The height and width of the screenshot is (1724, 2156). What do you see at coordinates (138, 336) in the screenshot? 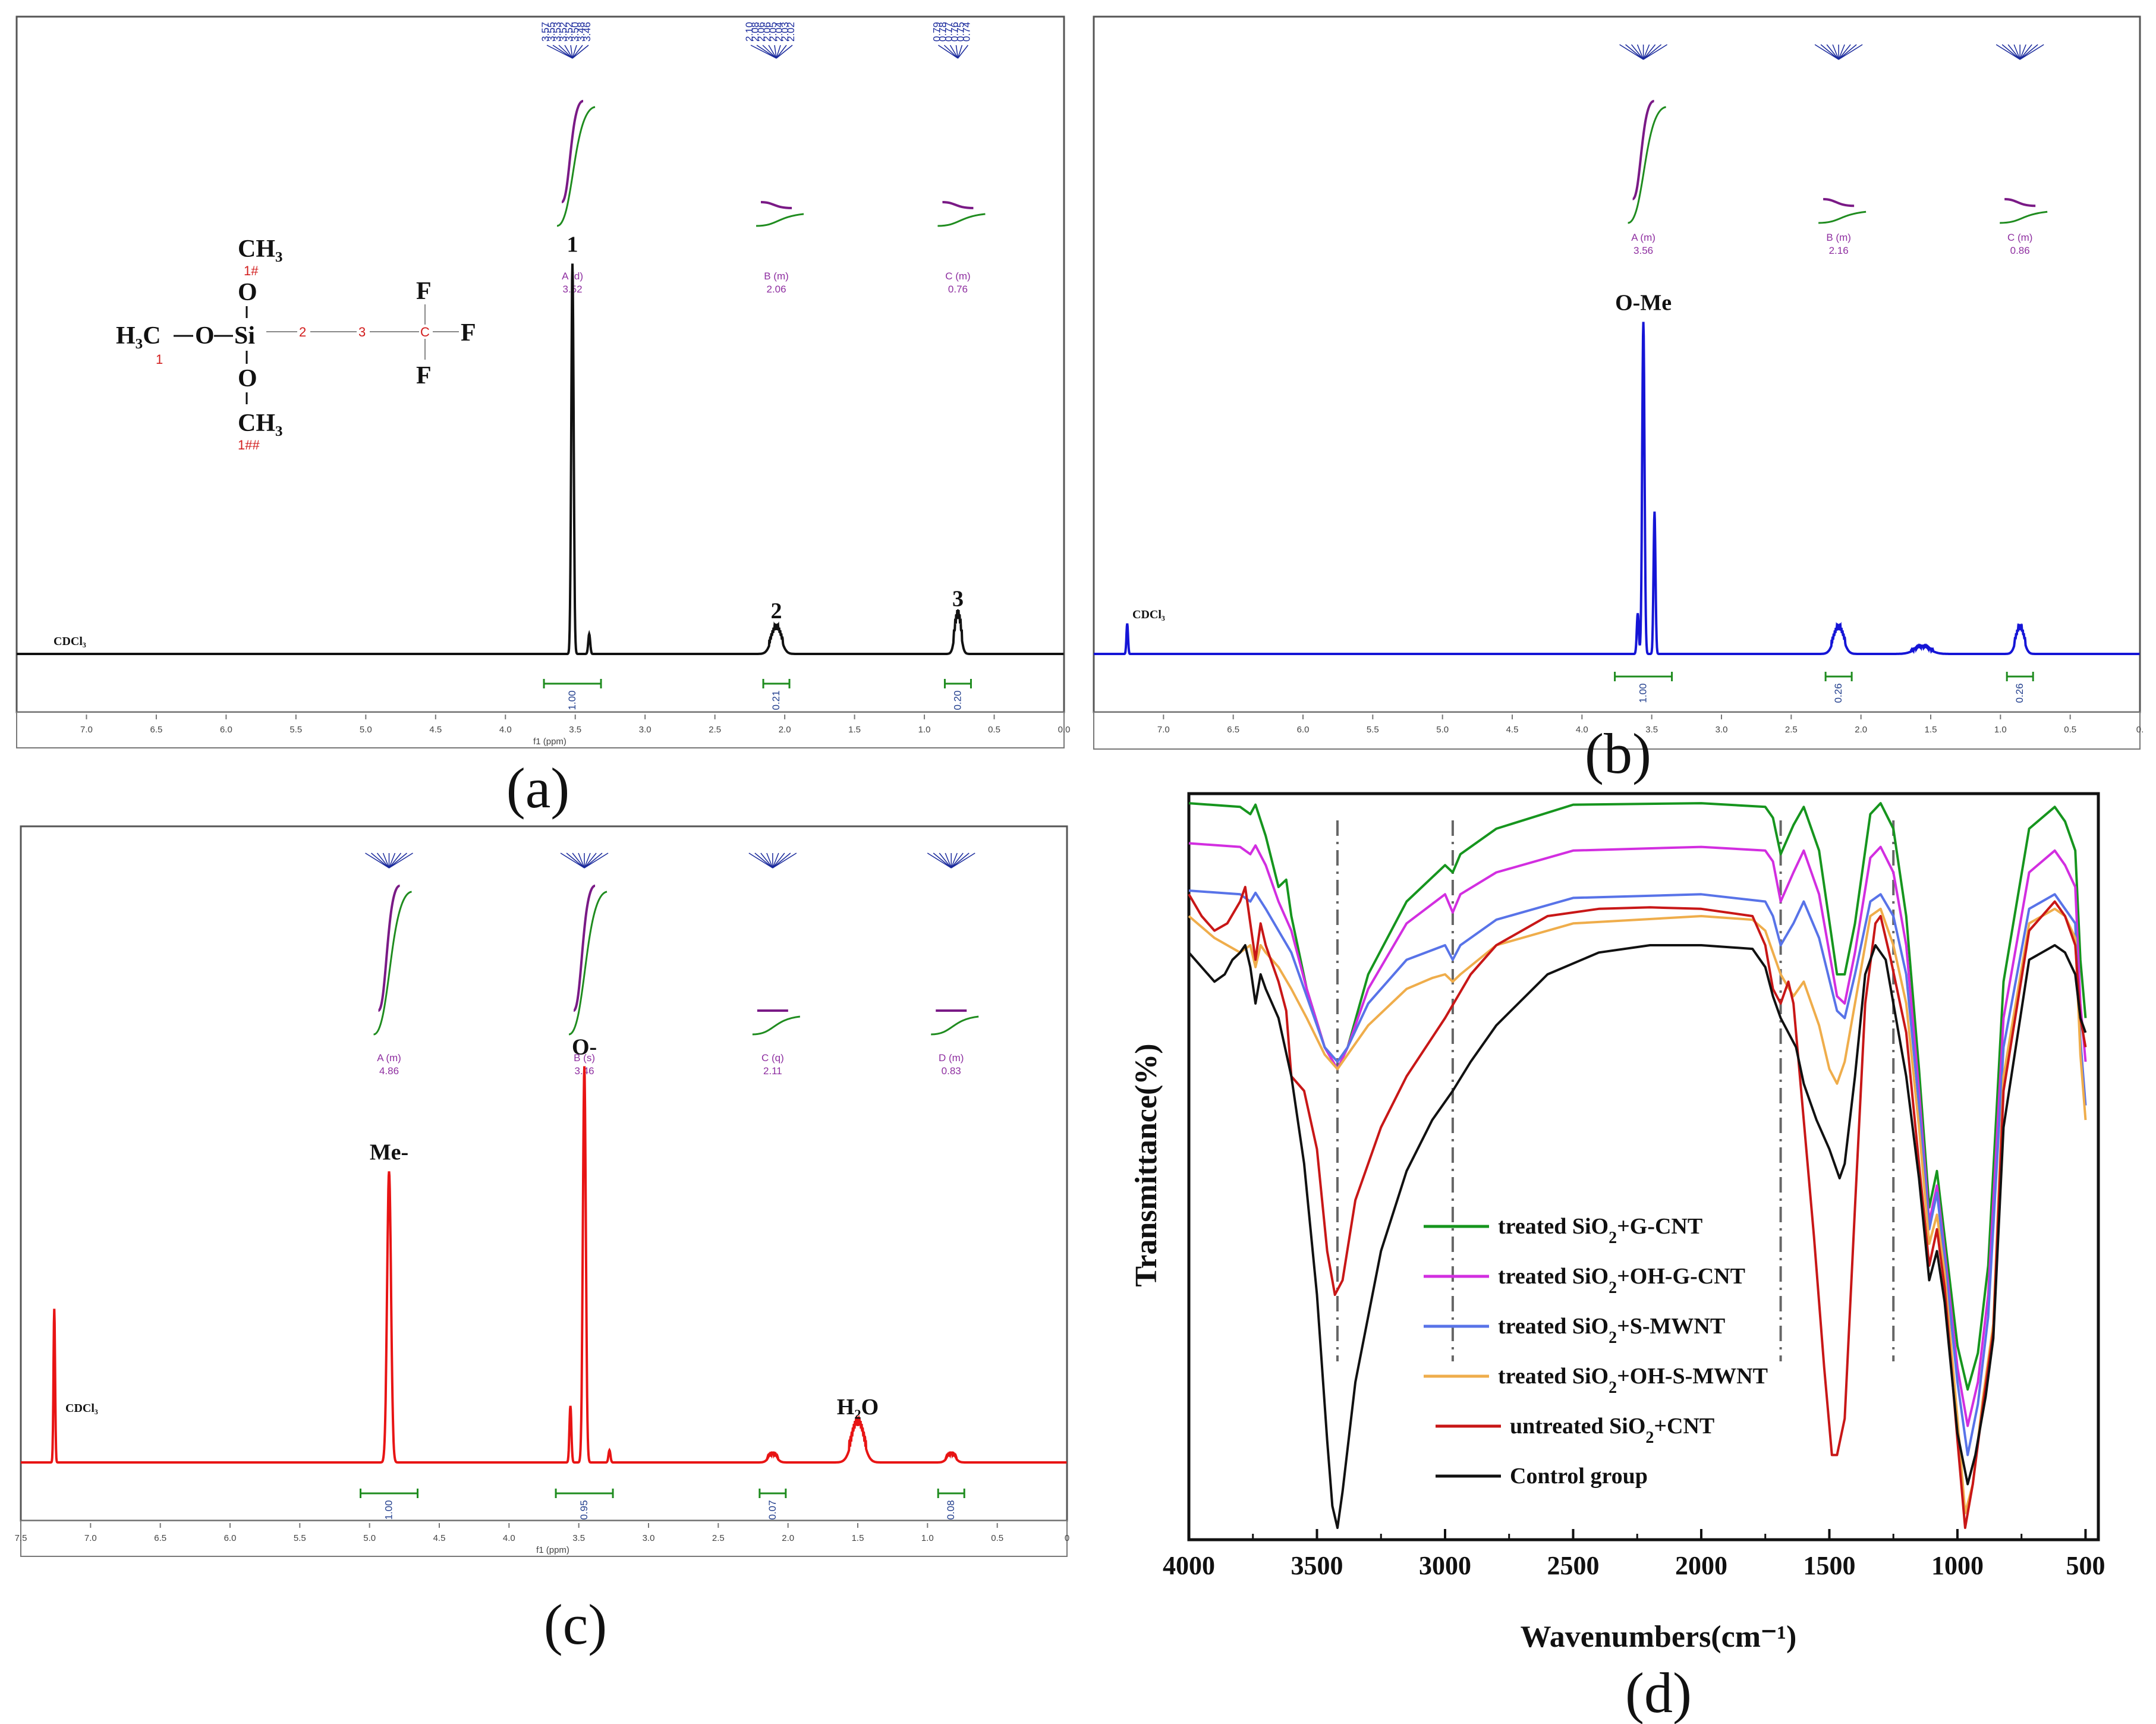
I see `atom-h3c: H₃C` at bounding box center [138, 336].